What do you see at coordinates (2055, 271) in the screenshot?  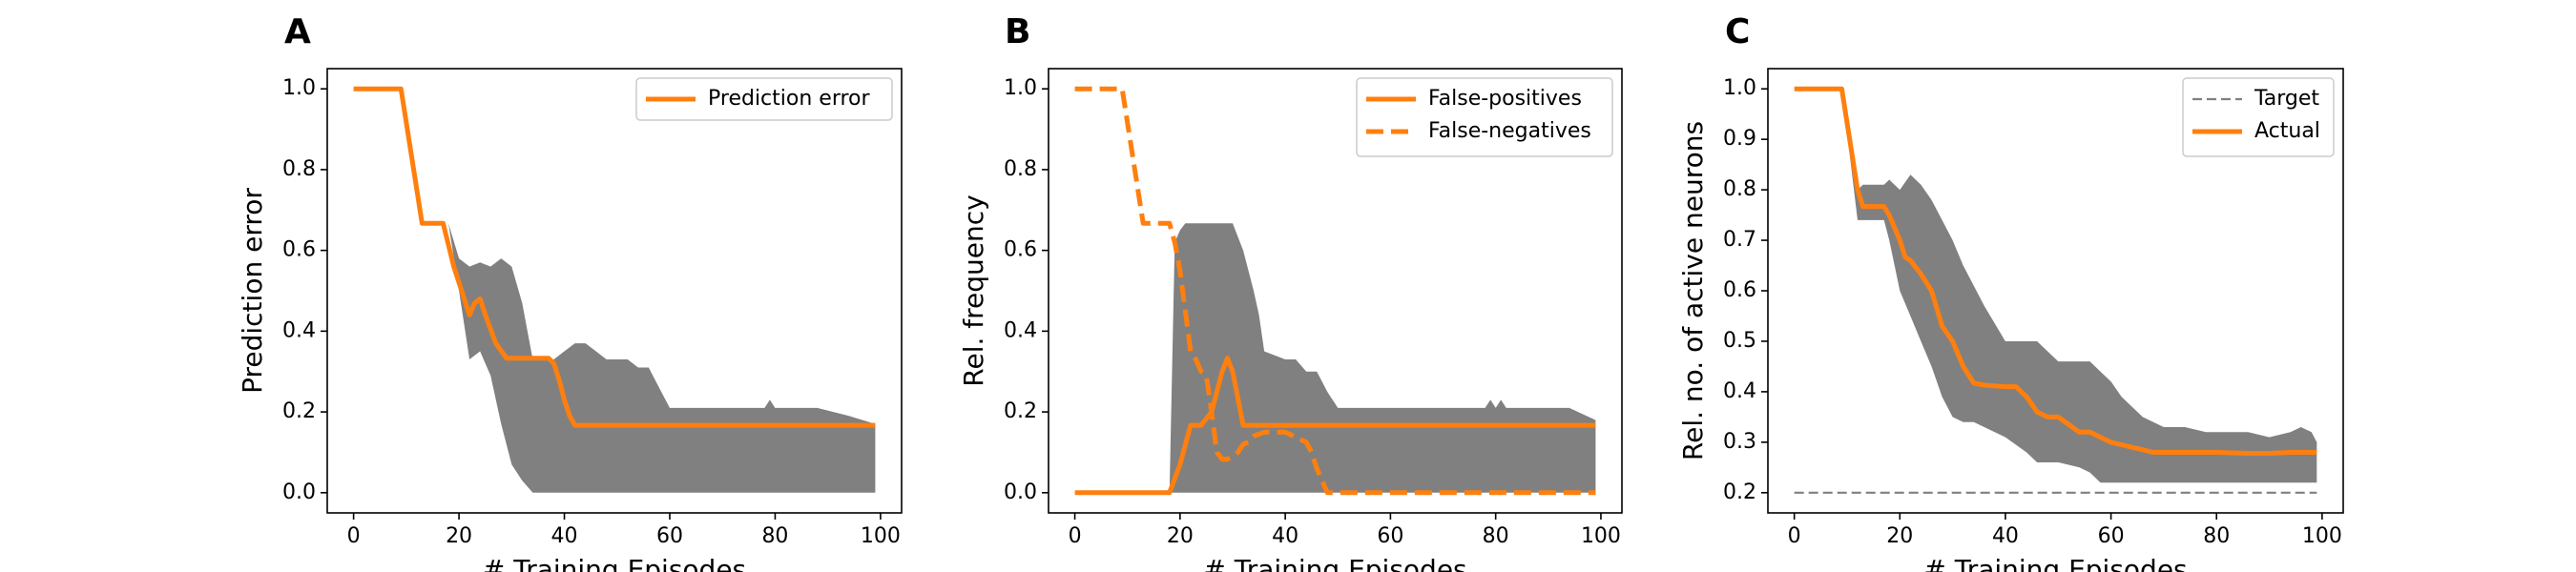 I see `series-line-actual` at bounding box center [2055, 271].